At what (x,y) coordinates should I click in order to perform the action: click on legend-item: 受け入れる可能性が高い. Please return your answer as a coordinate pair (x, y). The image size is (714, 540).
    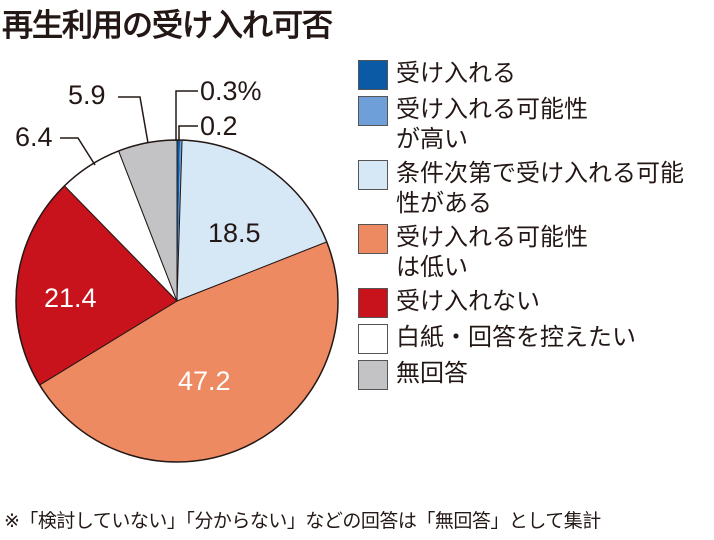
    Looking at the image, I should click on (532, 124).